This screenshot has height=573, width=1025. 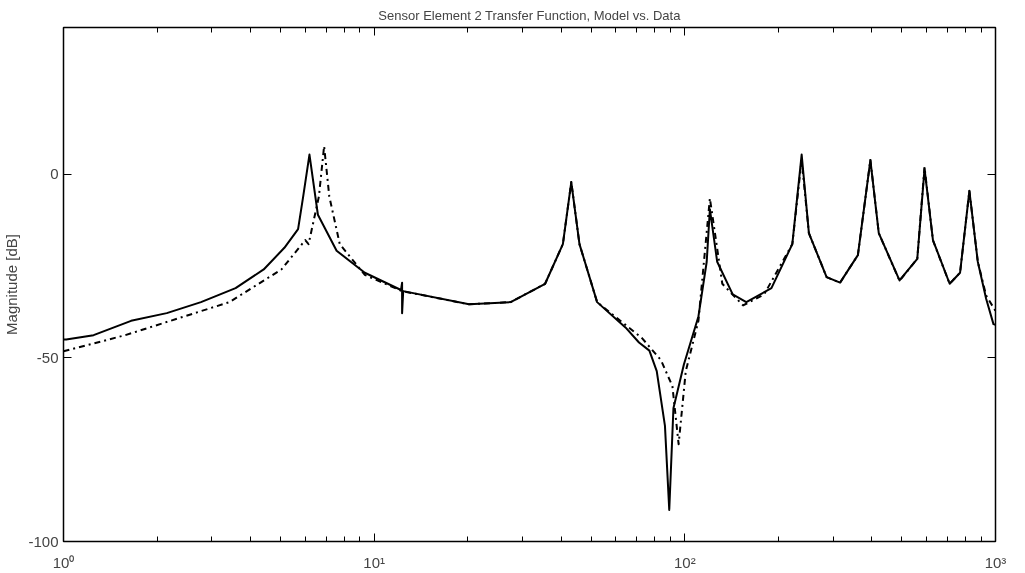 What do you see at coordinates (43, 541) in the screenshot?
I see `y-tick-label: -100` at bounding box center [43, 541].